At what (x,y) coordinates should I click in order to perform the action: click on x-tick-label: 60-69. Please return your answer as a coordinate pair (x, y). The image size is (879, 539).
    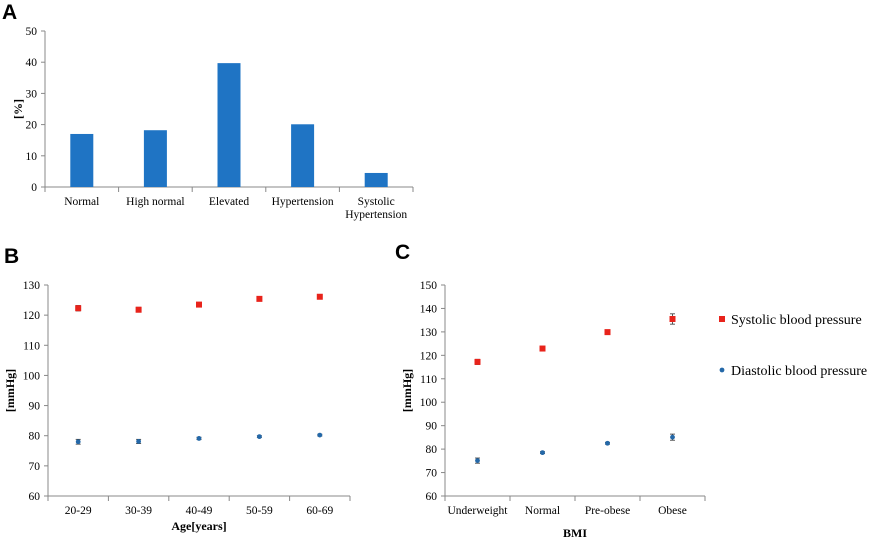
    Looking at the image, I should click on (319, 511).